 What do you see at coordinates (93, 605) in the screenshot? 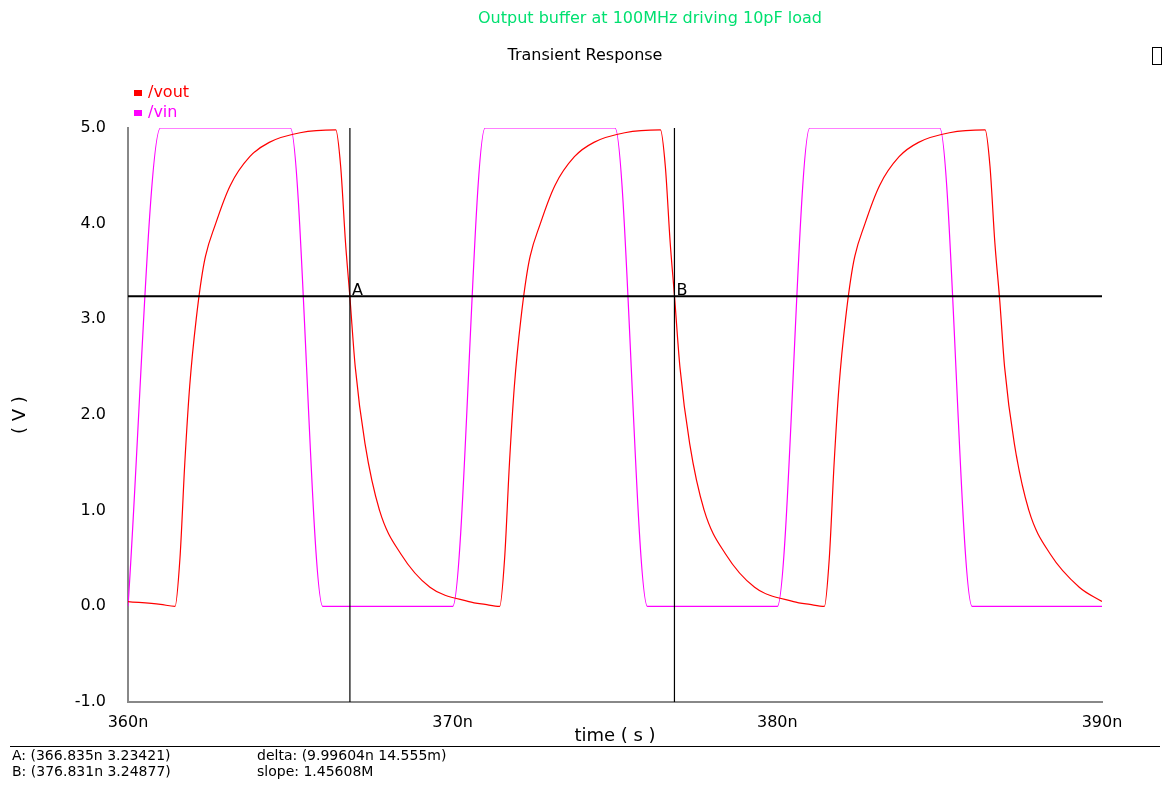
I see `y-tick-label: 0.0` at bounding box center [93, 605].